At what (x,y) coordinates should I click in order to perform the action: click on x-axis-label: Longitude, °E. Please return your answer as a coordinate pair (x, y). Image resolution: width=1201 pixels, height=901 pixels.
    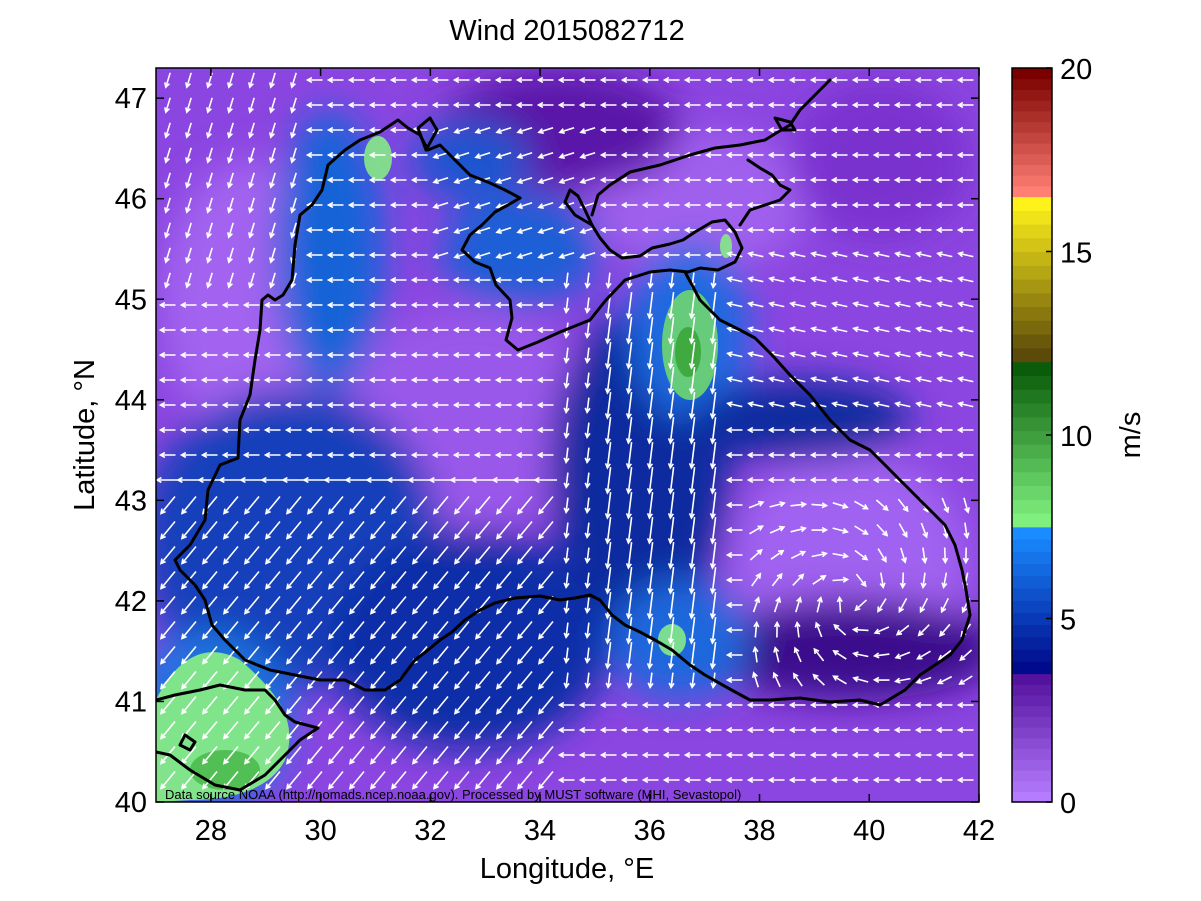
    Looking at the image, I should click on (567, 869).